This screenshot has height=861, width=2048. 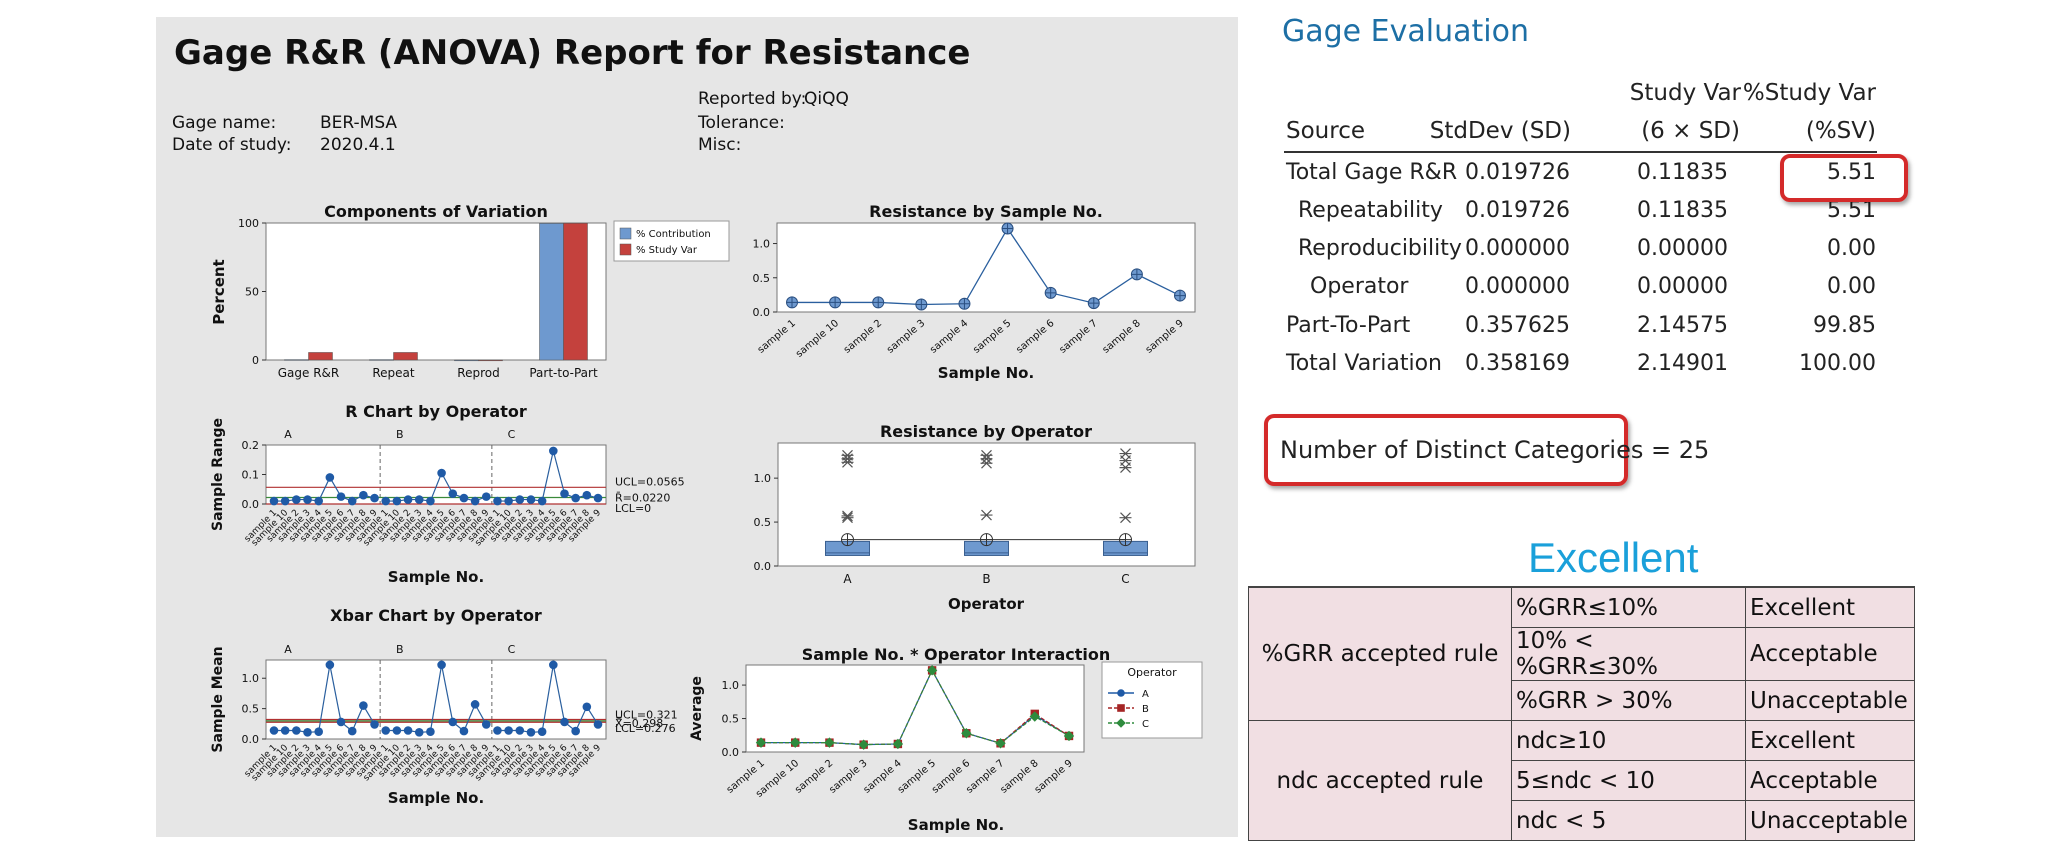 What do you see at coordinates (1582, 820) in the screenshot?
I see `table-row: ndc < 5 Unacceptable` at bounding box center [1582, 820].